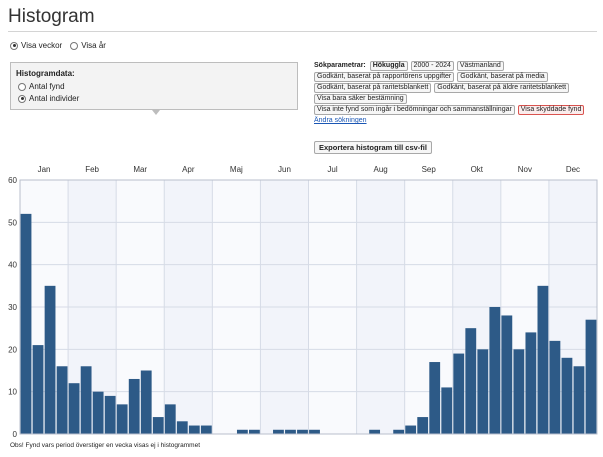 The image size is (603, 457). What do you see at coordinates (188, 169) in the screenshot?
I see `x-tick-label-apr: Apr` at bounding box center [188, 169].